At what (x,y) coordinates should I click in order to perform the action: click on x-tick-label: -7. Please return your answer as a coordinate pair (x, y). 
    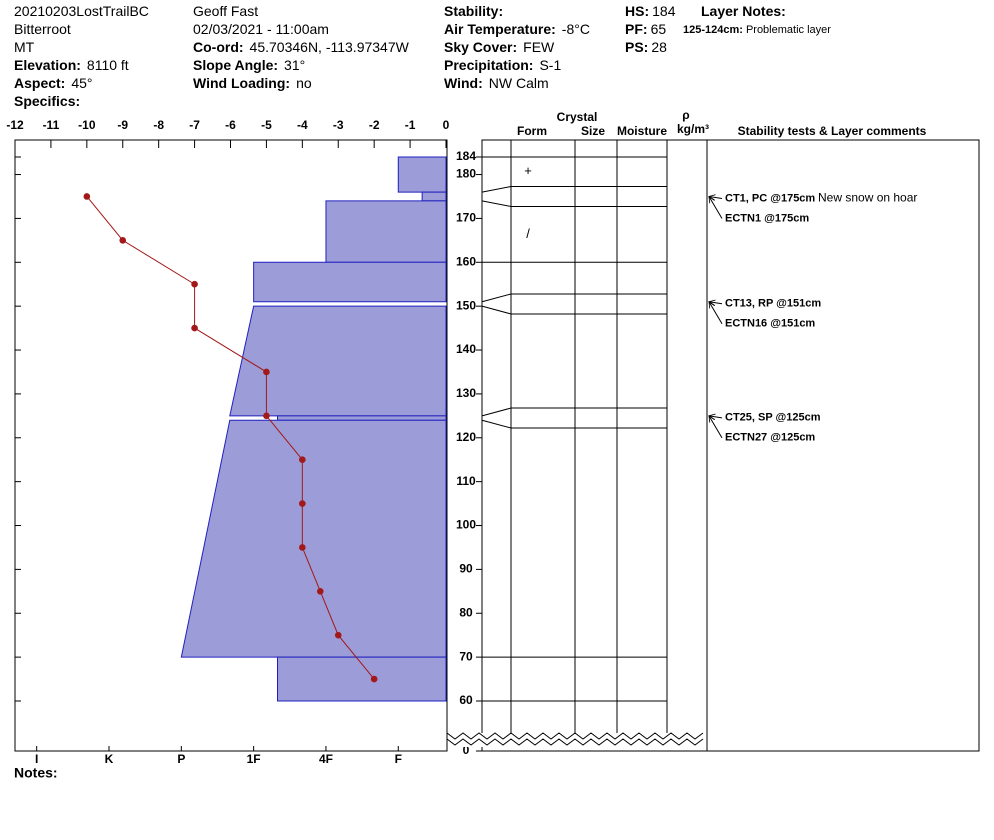
    Looking at the image, I should click on (194, 125).